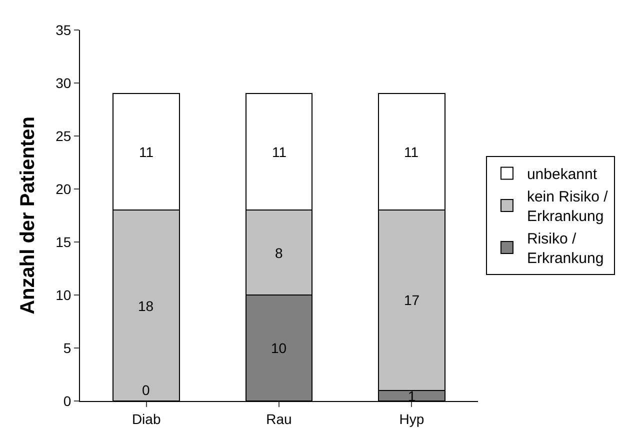 The image size is (627, 441). Describe the element at coordinates (64, 136) in the screenshot. I see `y-tick-label: 25` at that location.